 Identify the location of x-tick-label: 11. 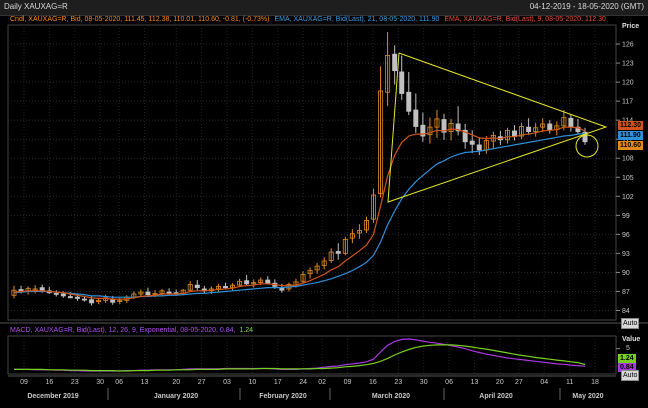
(569, 382).